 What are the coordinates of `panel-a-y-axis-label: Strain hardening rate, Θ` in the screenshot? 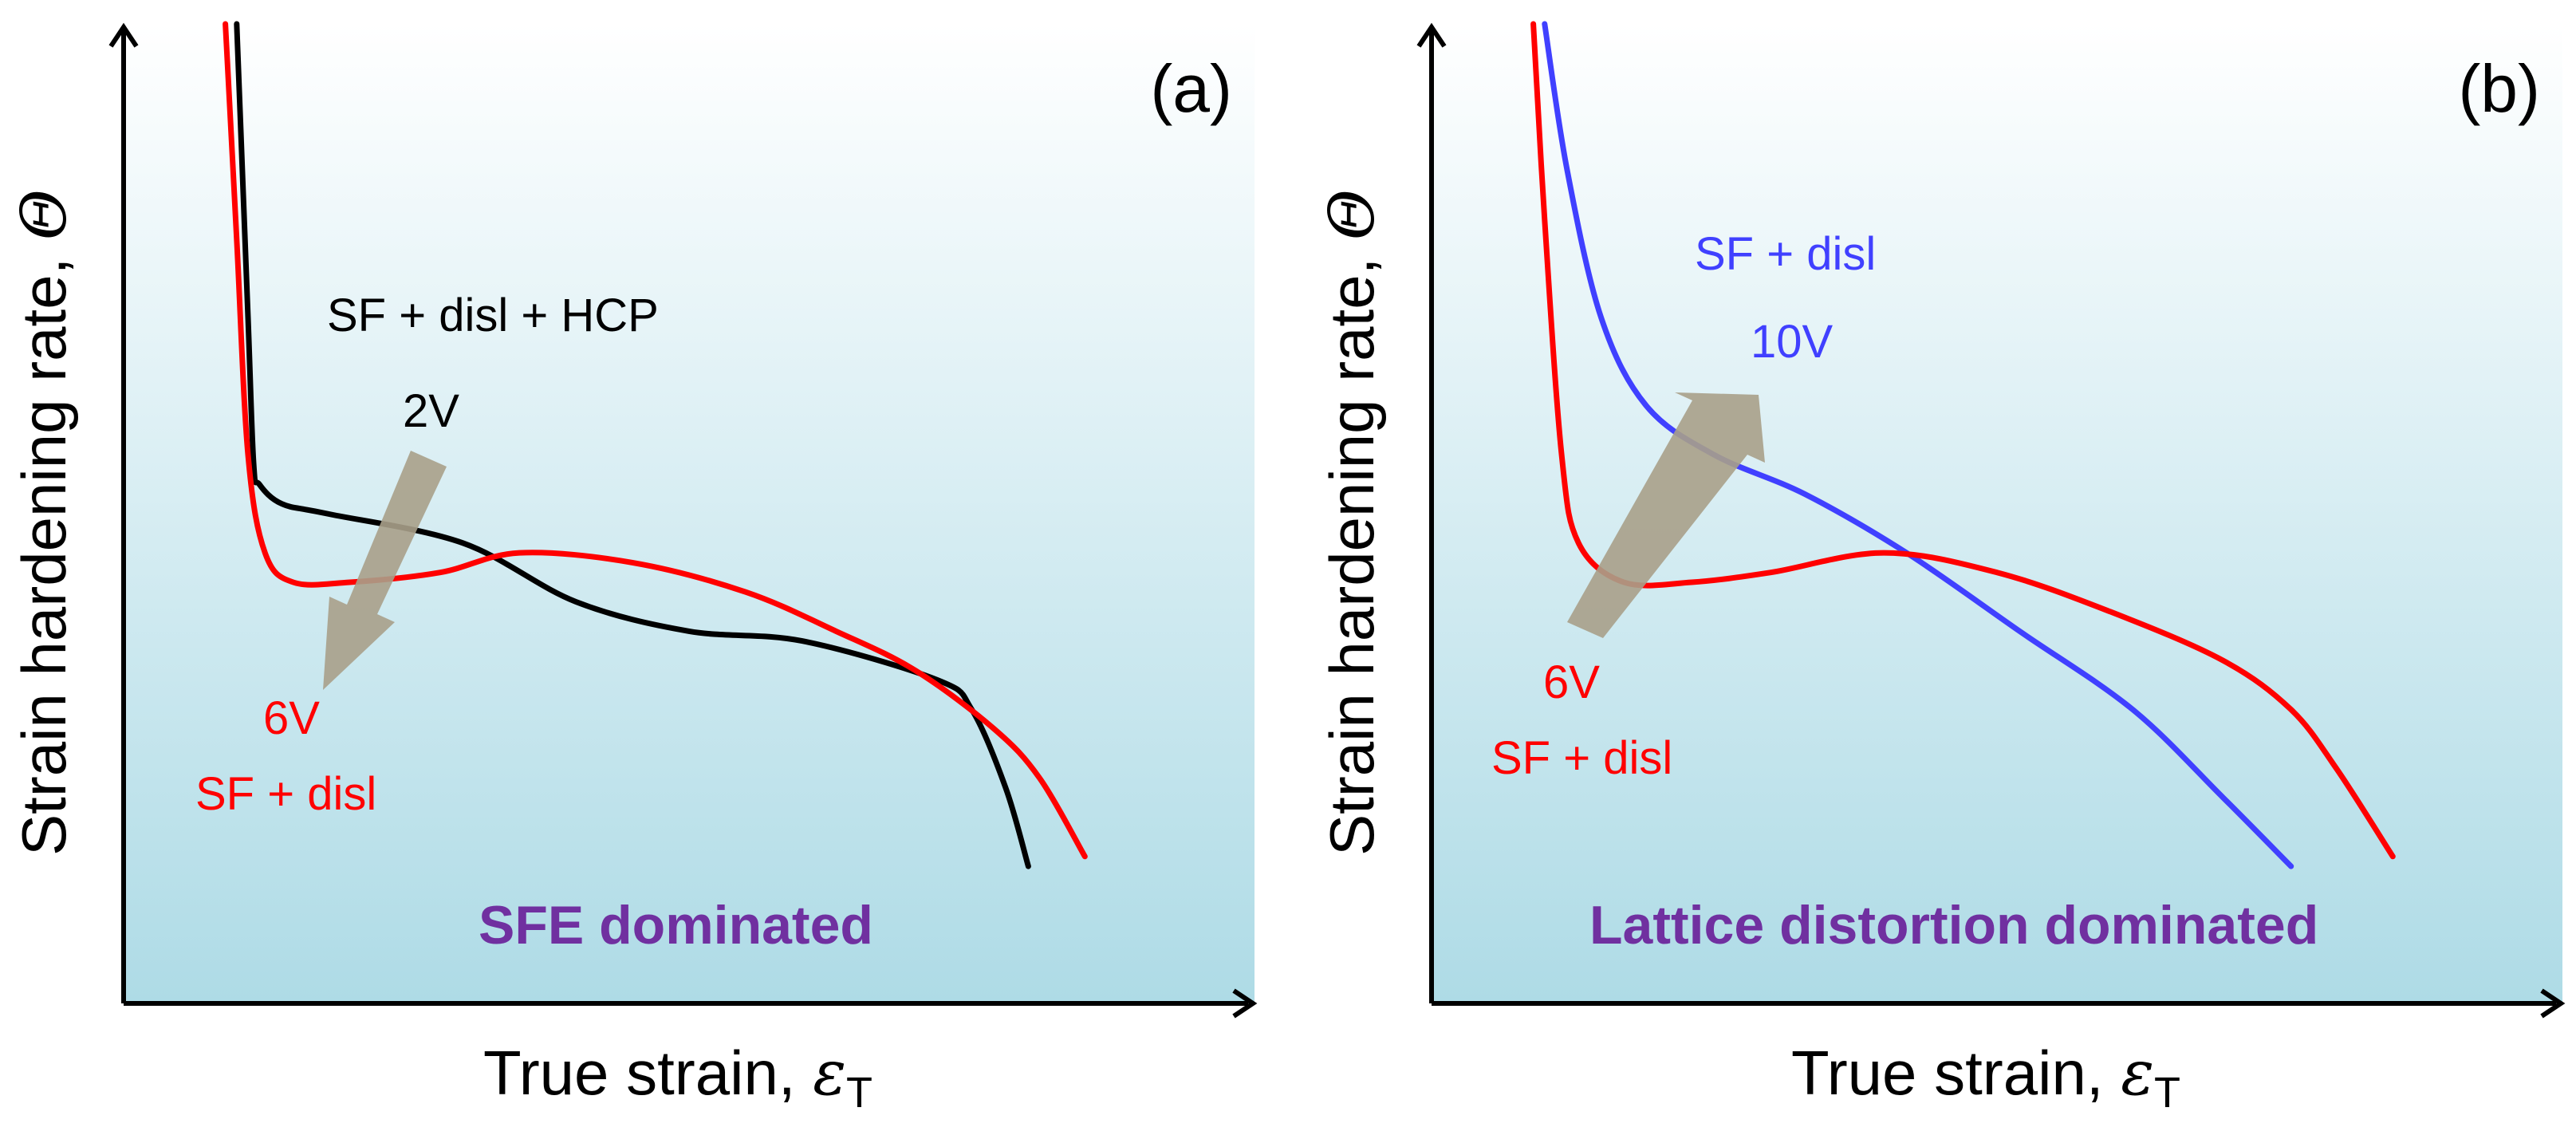 It's located at (45, 523).